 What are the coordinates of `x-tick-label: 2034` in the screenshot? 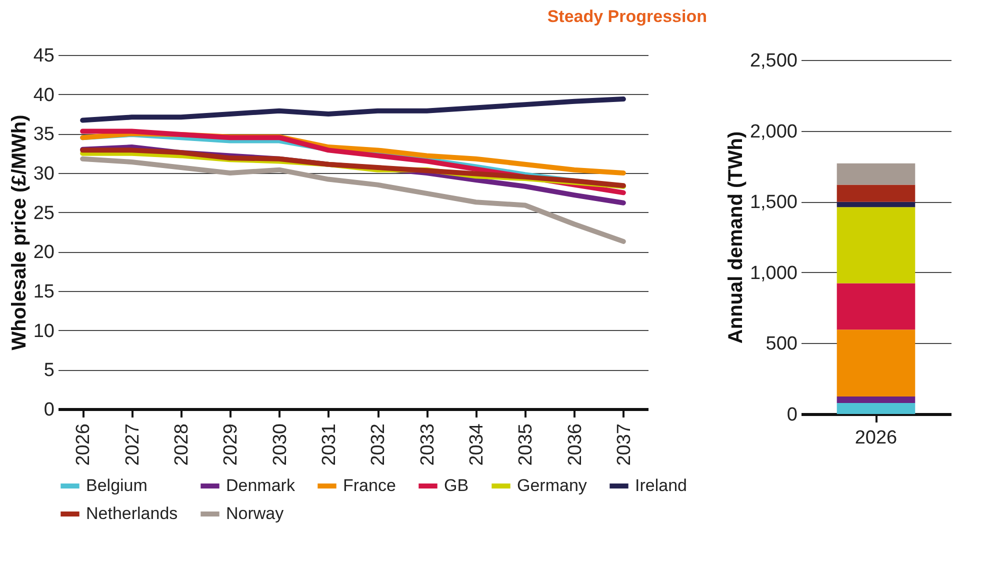 It's located at (477, 444).